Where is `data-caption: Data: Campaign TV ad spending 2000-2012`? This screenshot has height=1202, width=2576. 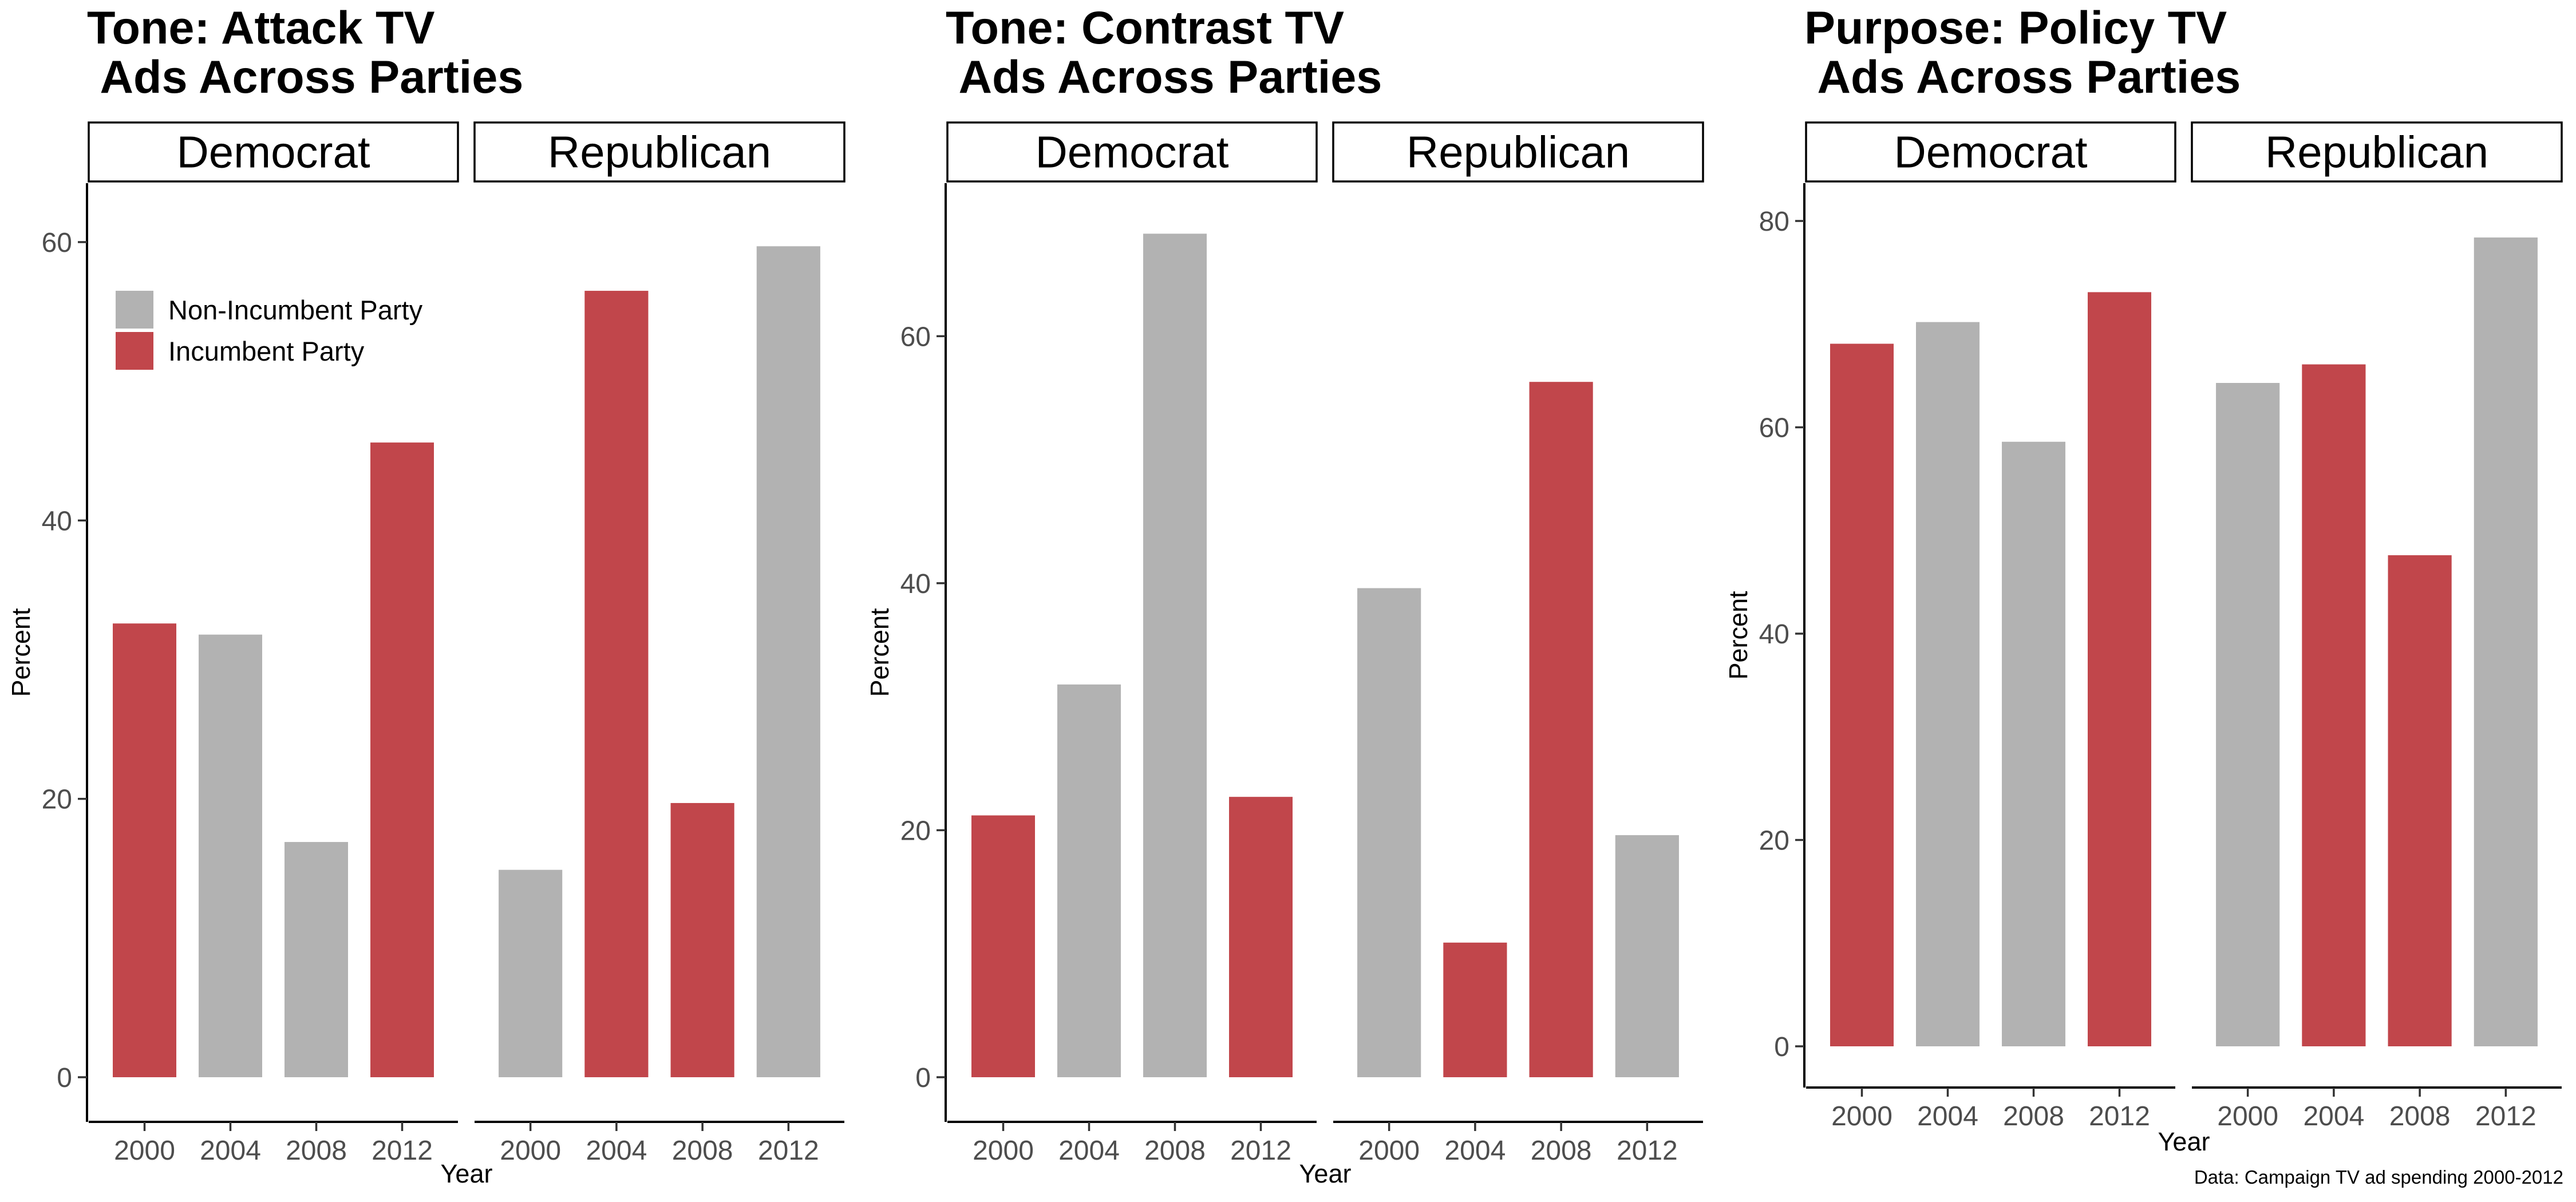
data-caption: Data: Campaign TV ad spending 2000-2012 is located at coordinates (2378, 1177).